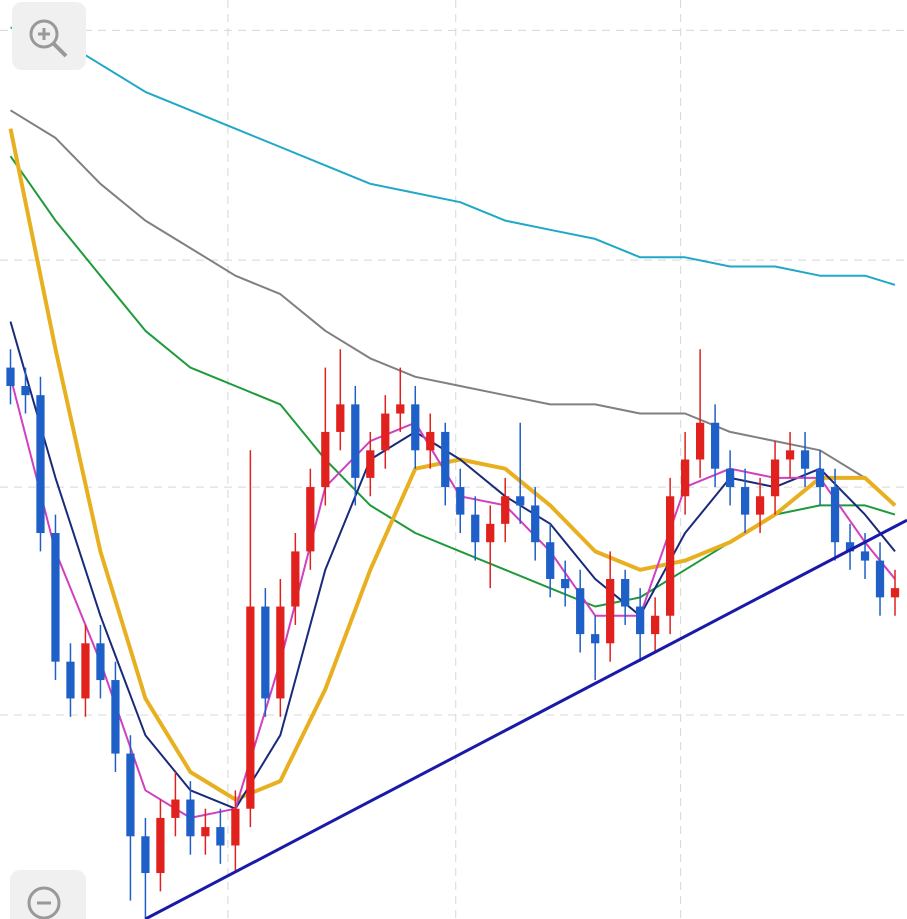 The width and height of the screenshot is (907, 919). I want to click on zoom-in-button, so click(49, 36).